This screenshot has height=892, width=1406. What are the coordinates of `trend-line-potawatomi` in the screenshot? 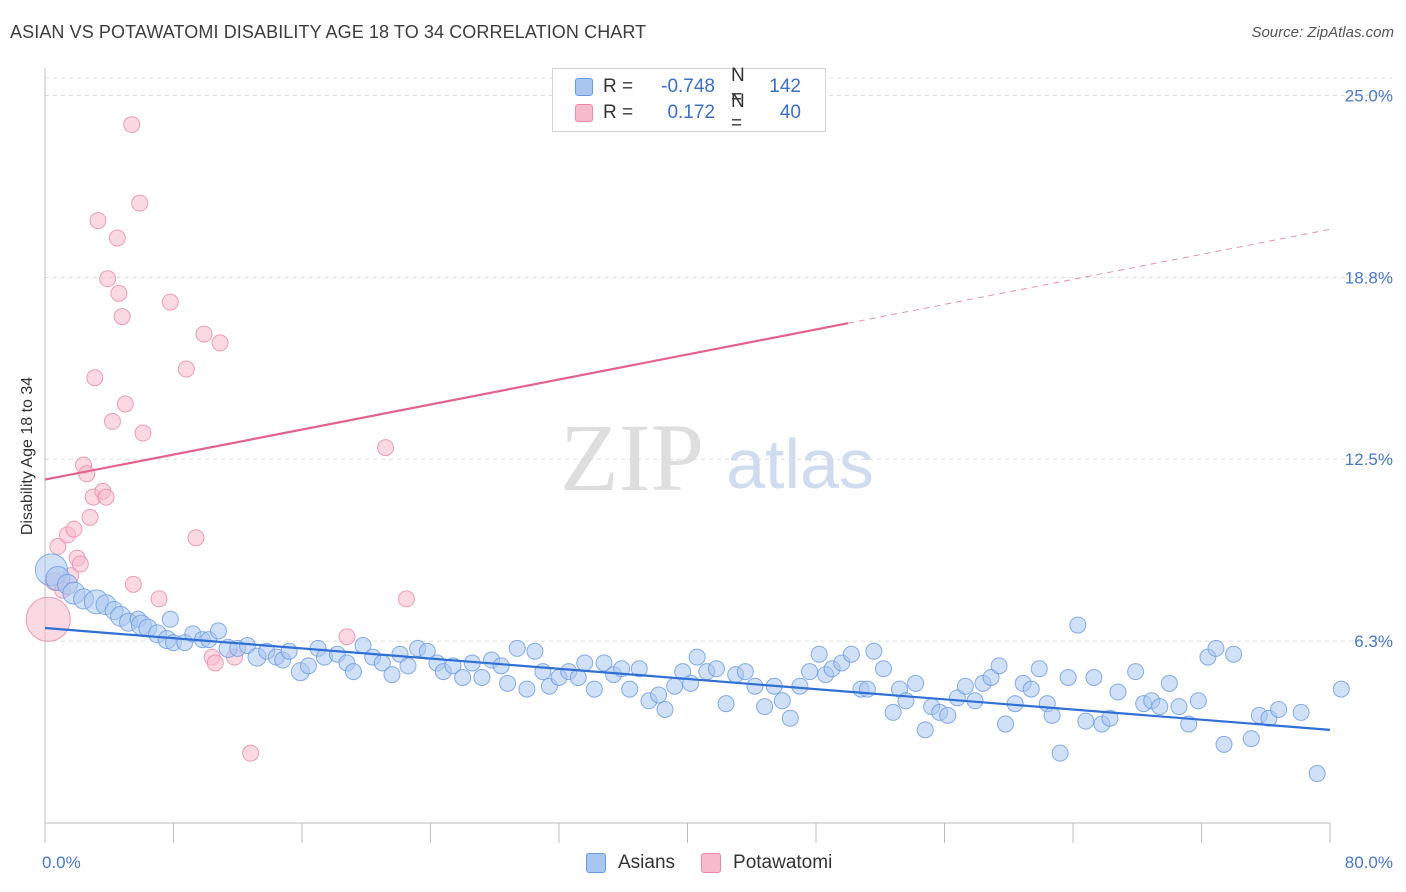 It's located at (446, 401).